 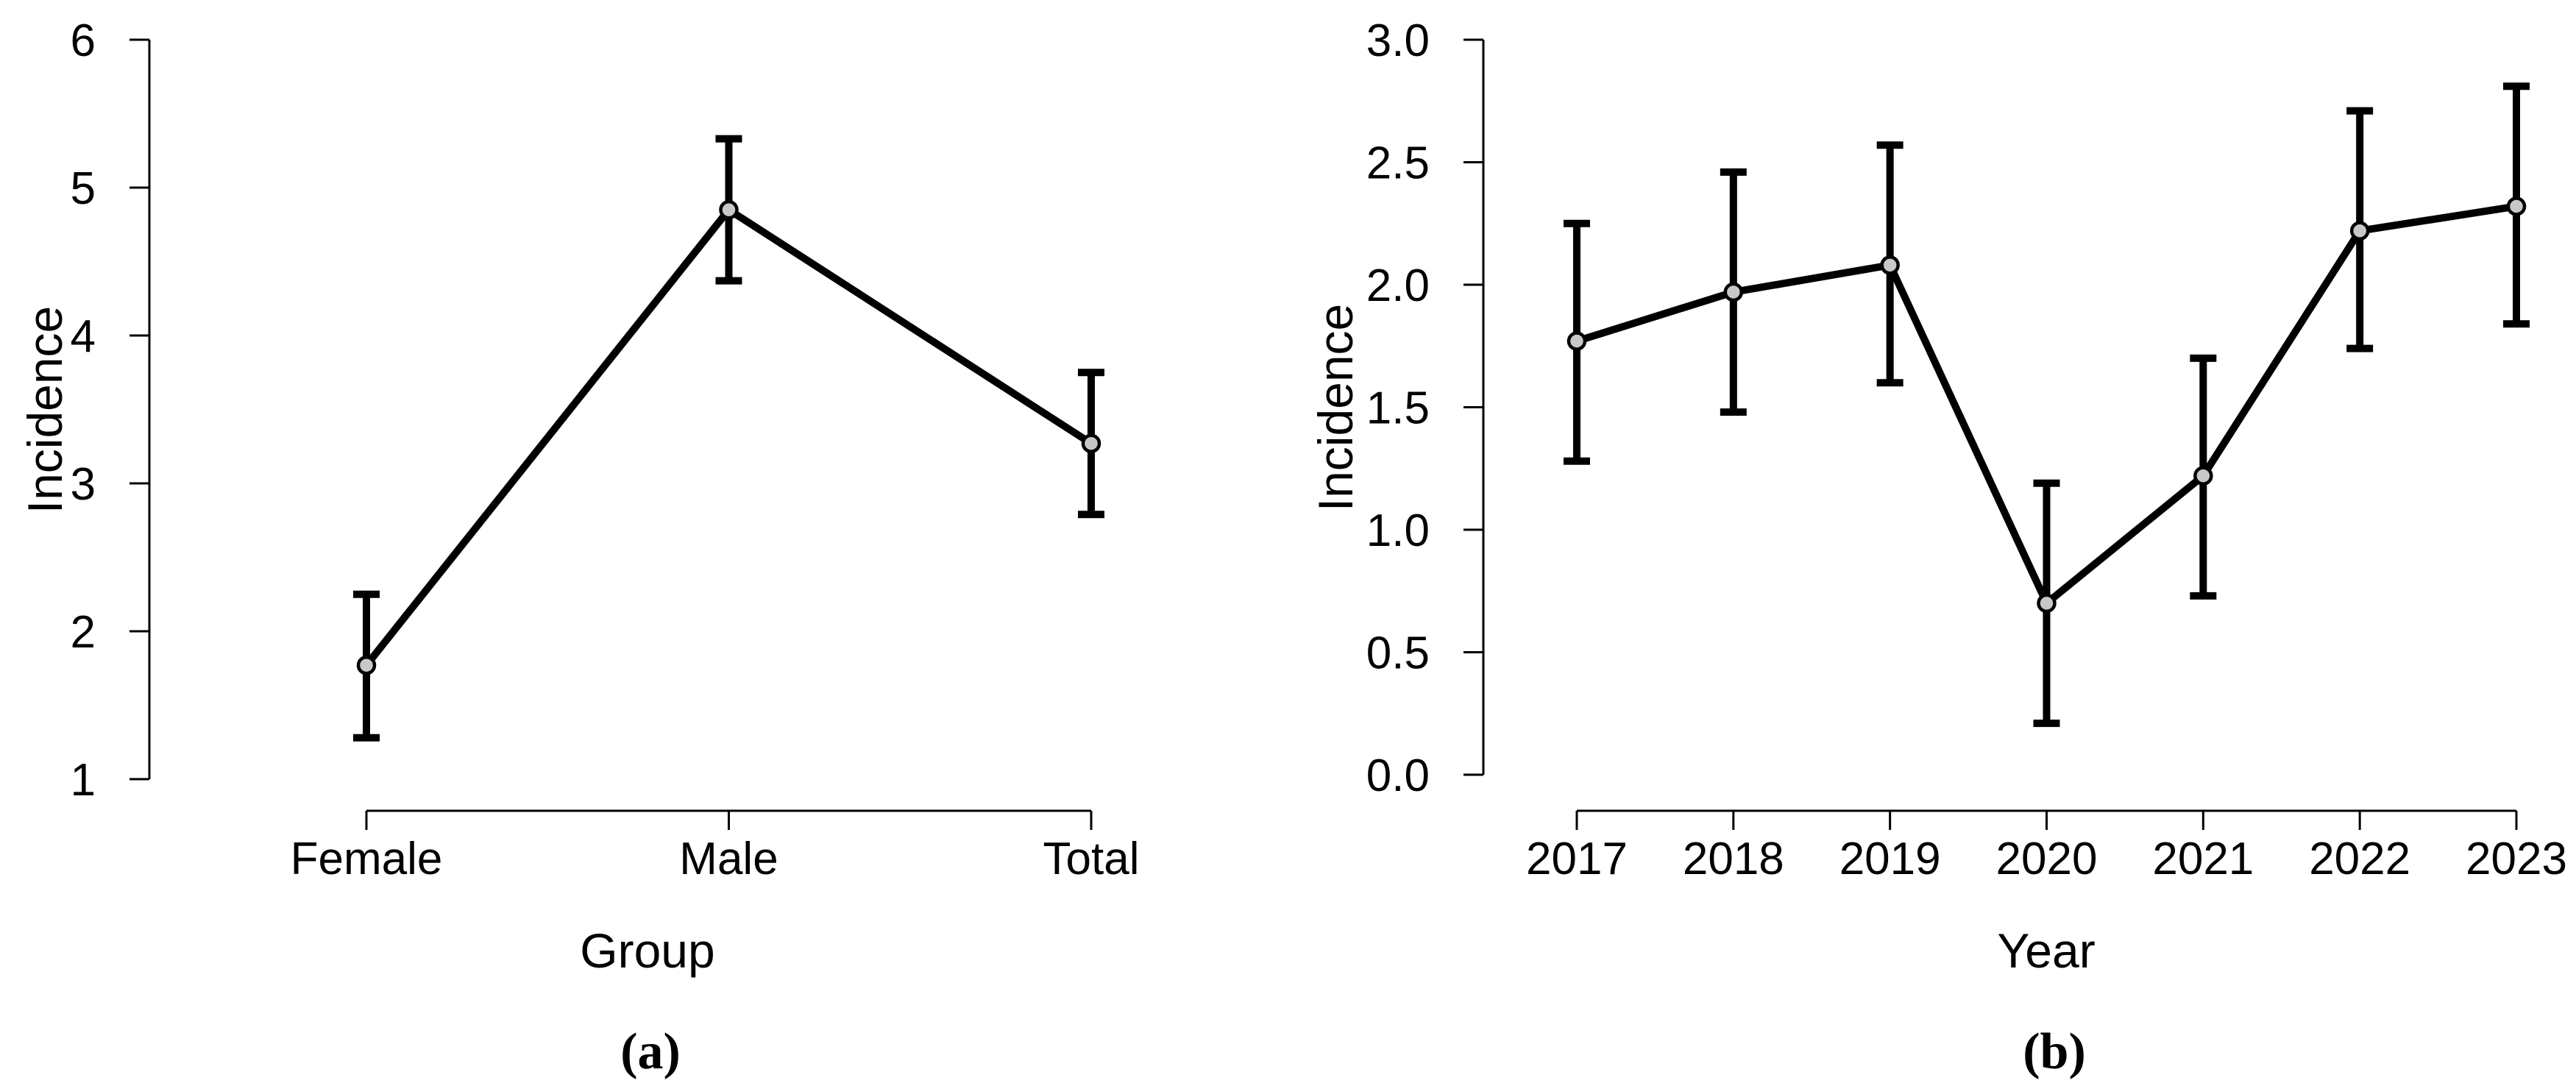 I want to click on y-tick-label: 1.0, so click(x=1398, y=530).